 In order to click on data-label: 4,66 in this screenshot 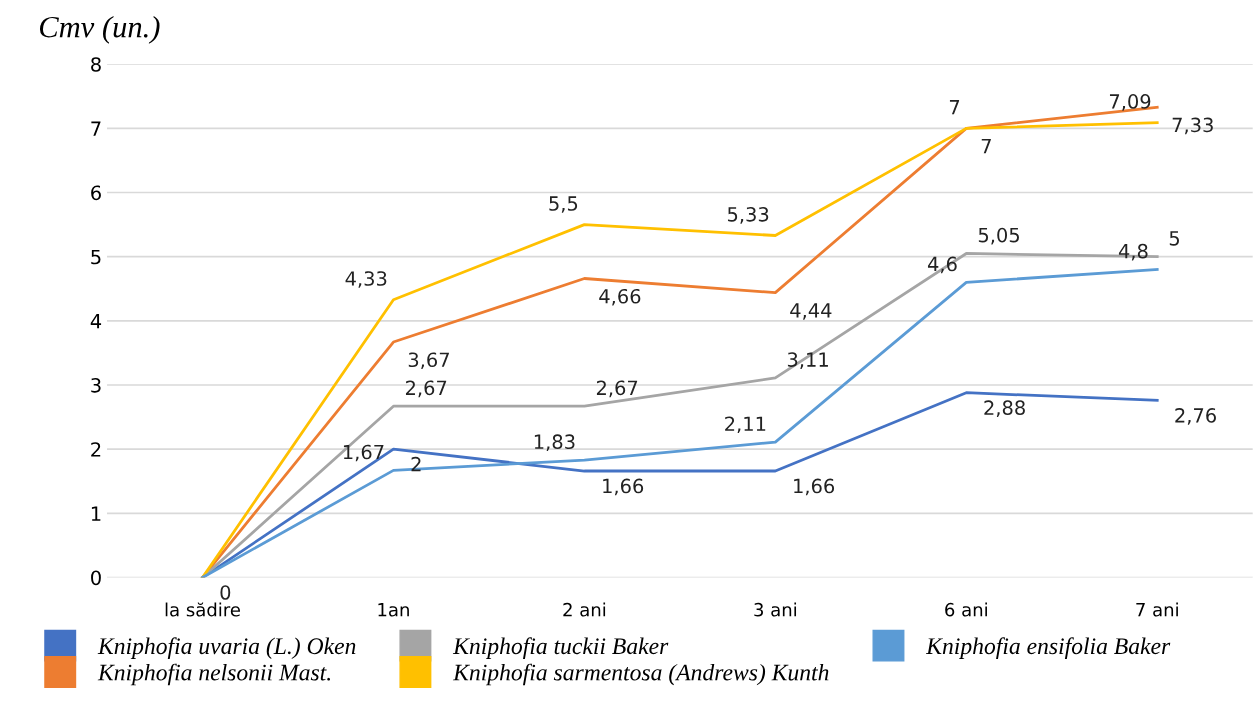, I will do `click(620, 297)`.